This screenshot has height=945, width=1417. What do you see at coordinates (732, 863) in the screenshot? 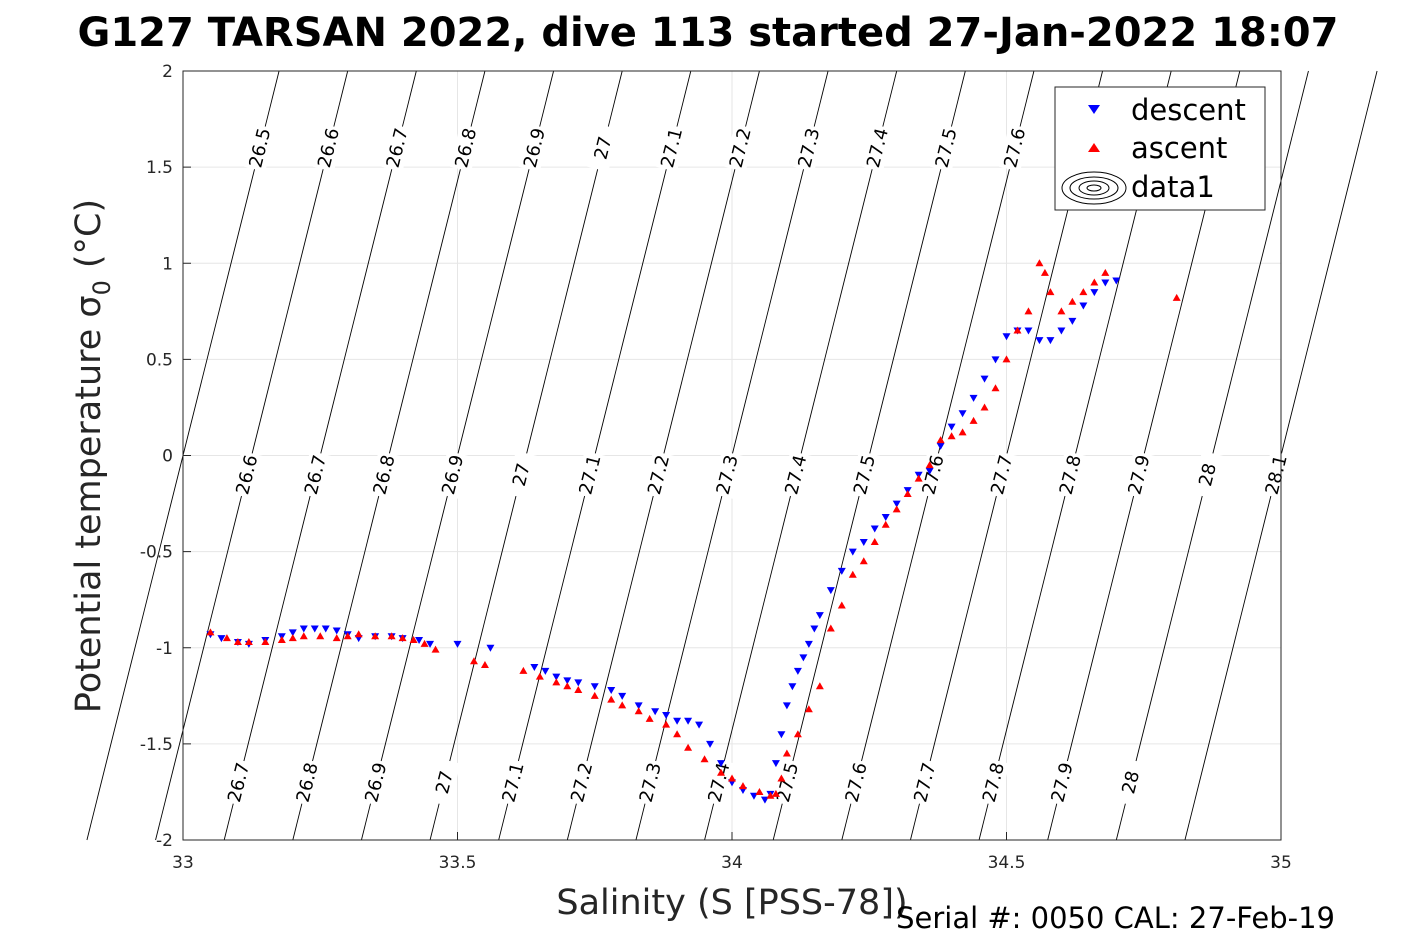
I see `x-tick-label-2: 34` at bounding box center [732, 863].